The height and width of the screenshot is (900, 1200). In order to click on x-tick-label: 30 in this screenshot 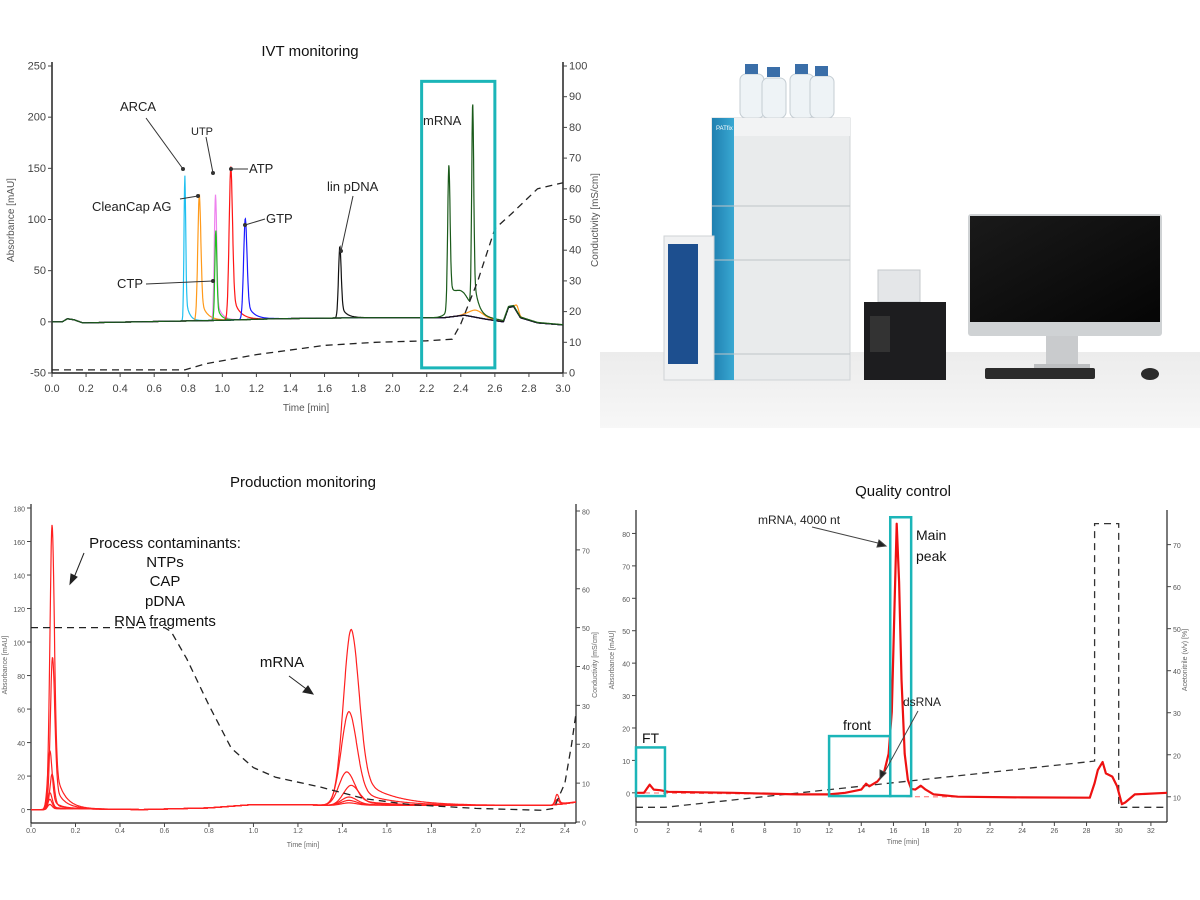, I will do `click(1119, 831)`.